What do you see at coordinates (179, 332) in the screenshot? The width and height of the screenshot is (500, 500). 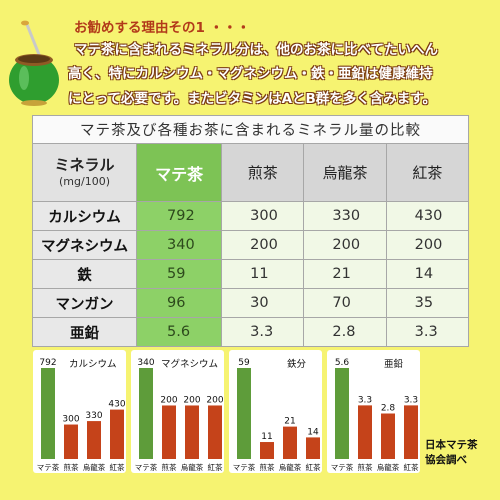 I see `cell-value: 5.6` at bounding box center [179, 332].